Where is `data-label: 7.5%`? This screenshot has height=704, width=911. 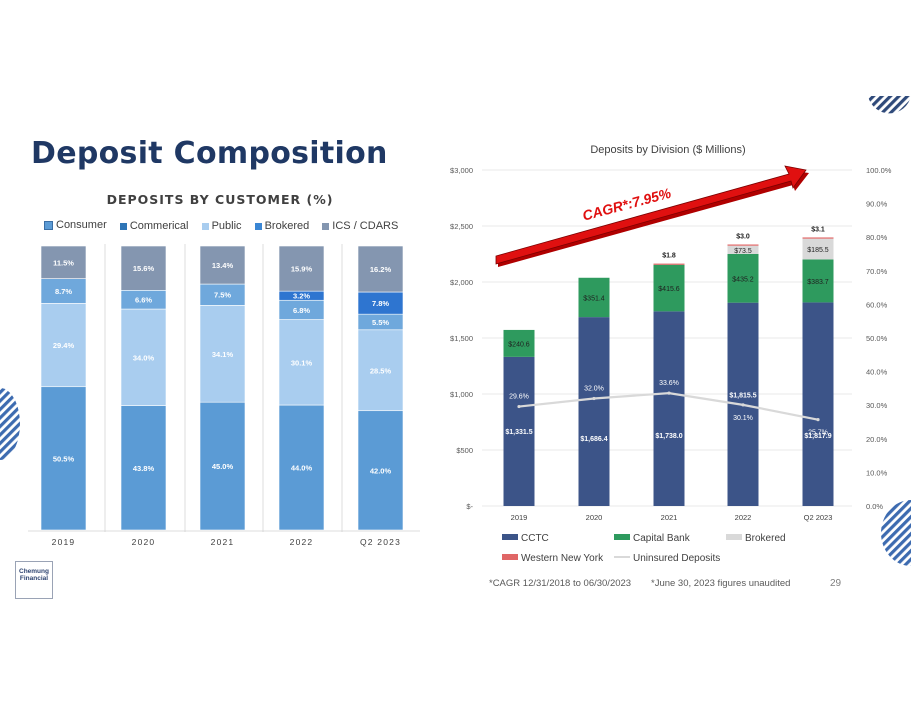 data-label: 7.5% is located at coordinates (222, 295).